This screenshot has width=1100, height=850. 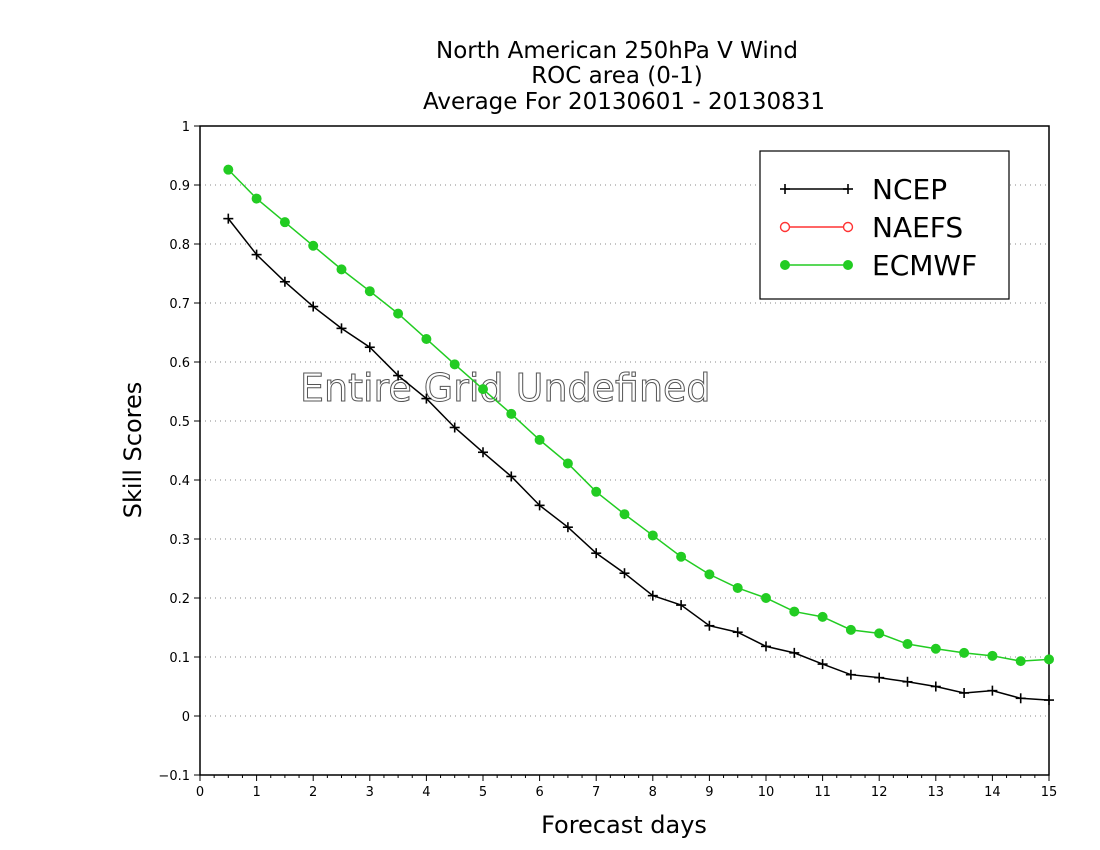 I want to click on title-line-3: Average For 20130601 - 20130831, so click(x=624, y=102).